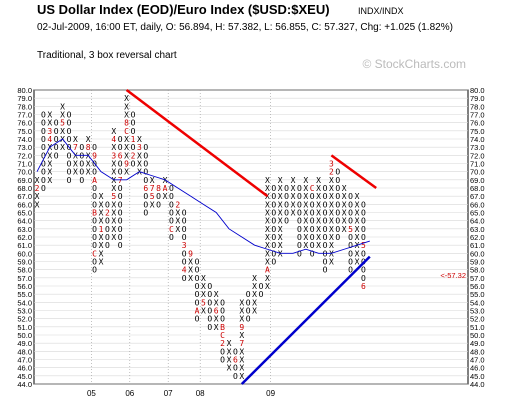 The height and width of the screenshot is (410, 520). I want to click on y-tick-left: 64.0, so click(24, 221).